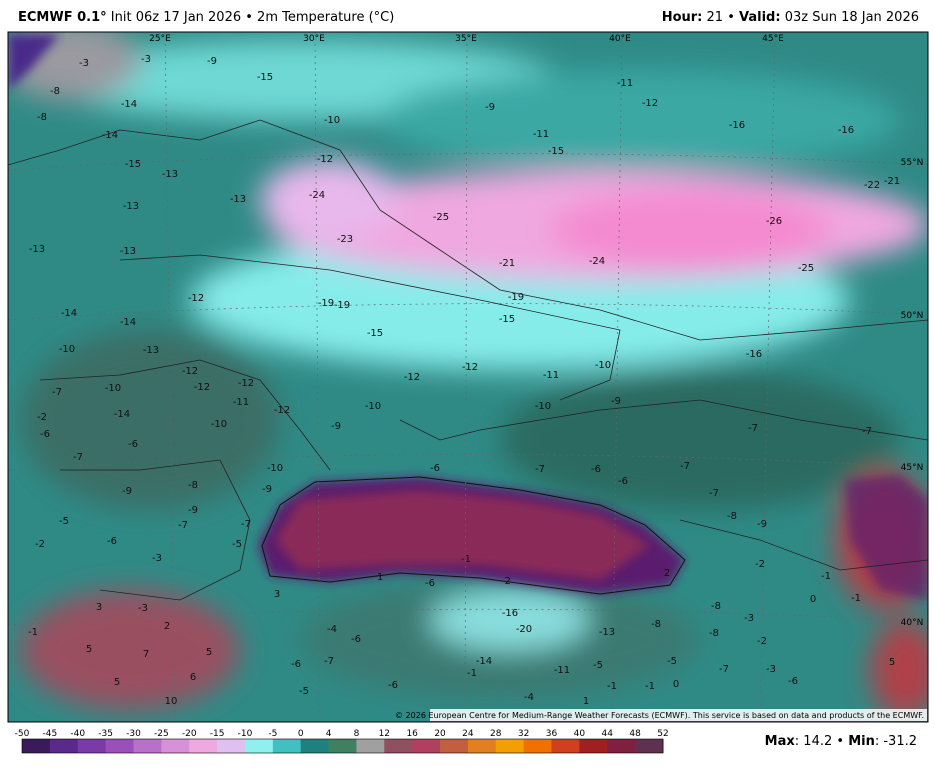  I want to click on valid: 03z Sun 18 Jan 2026, so click(851, 17).